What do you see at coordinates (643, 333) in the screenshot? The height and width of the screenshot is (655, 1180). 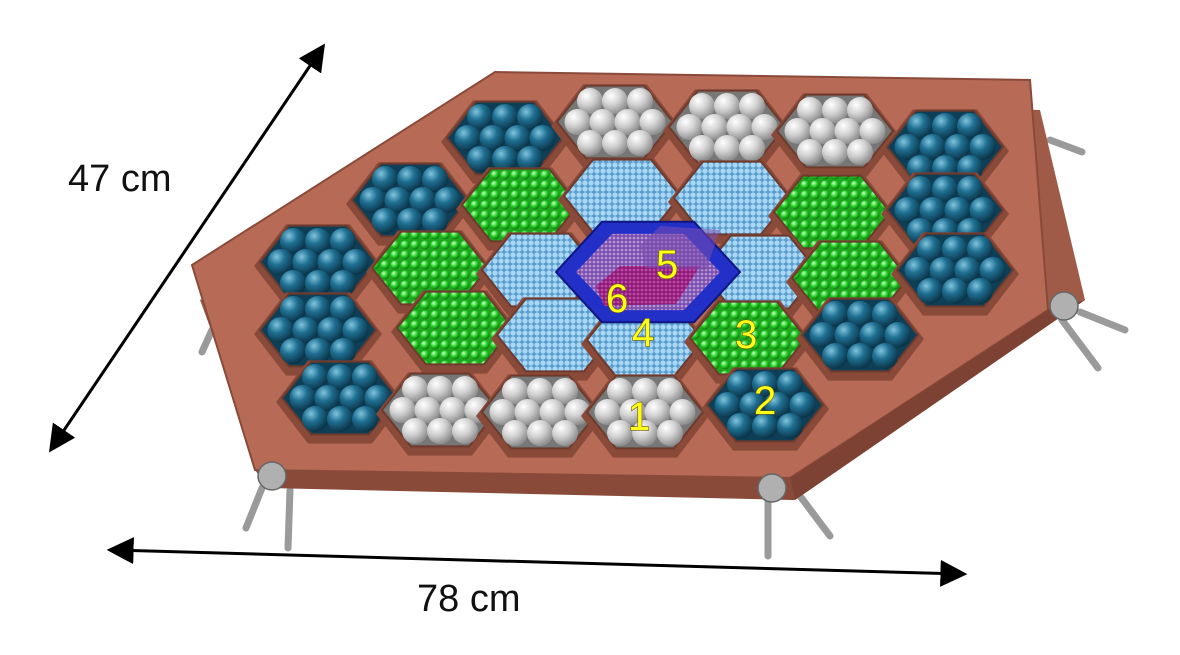 I see `zone-number: 4` at bounding box center [643, 333].